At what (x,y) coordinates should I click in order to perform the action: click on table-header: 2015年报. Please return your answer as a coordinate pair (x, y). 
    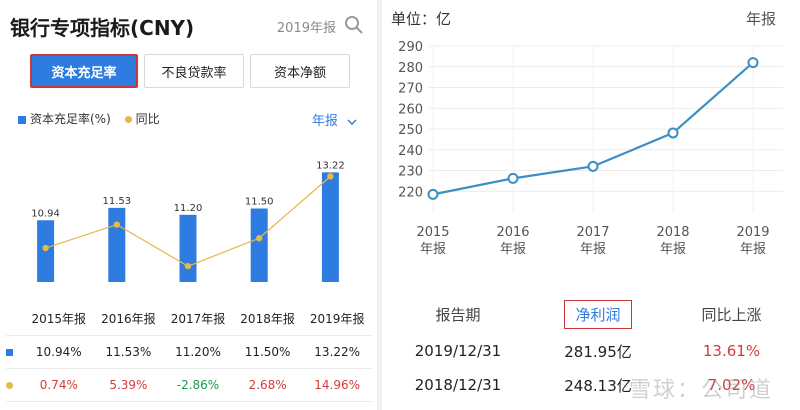
    Looking at the image, I should click on (59, 319).